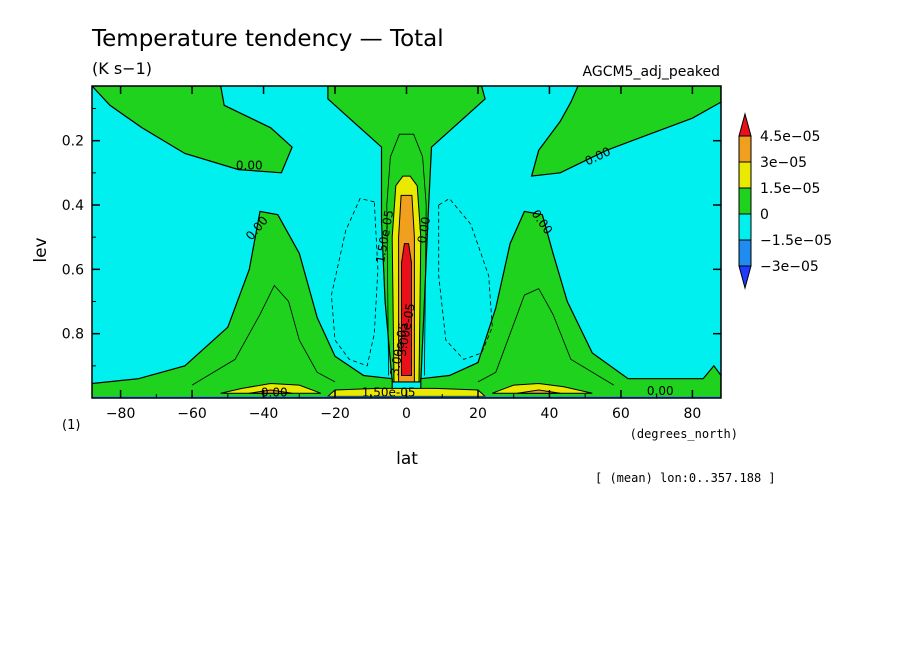 Image resolution: width=904 pixels, height=654 pixels. I want to click on colorbar-label: 4.5e−05, so click(790, 137).